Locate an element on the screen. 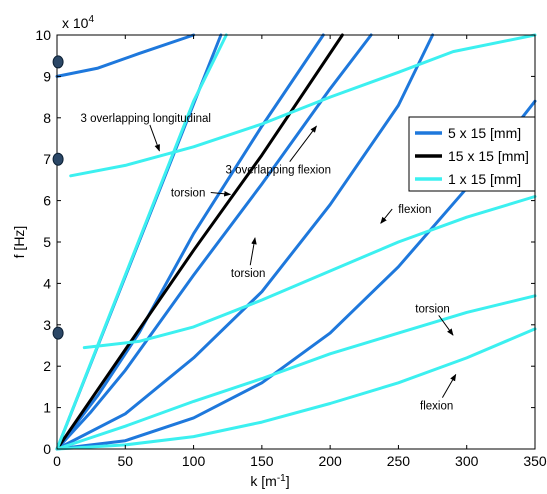 This screenshot has width=547, height=494. y-tick-label: 5 is located at coordinates (47, 242).